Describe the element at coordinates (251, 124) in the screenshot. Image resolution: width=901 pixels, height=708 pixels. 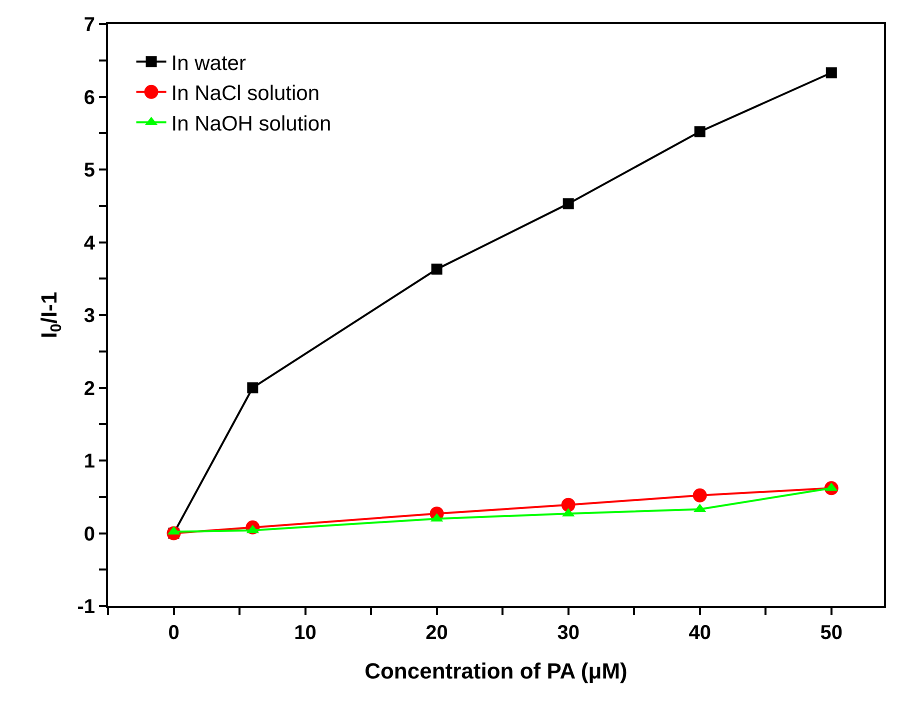
I see `legend-label: In NaOH solution` at that location.